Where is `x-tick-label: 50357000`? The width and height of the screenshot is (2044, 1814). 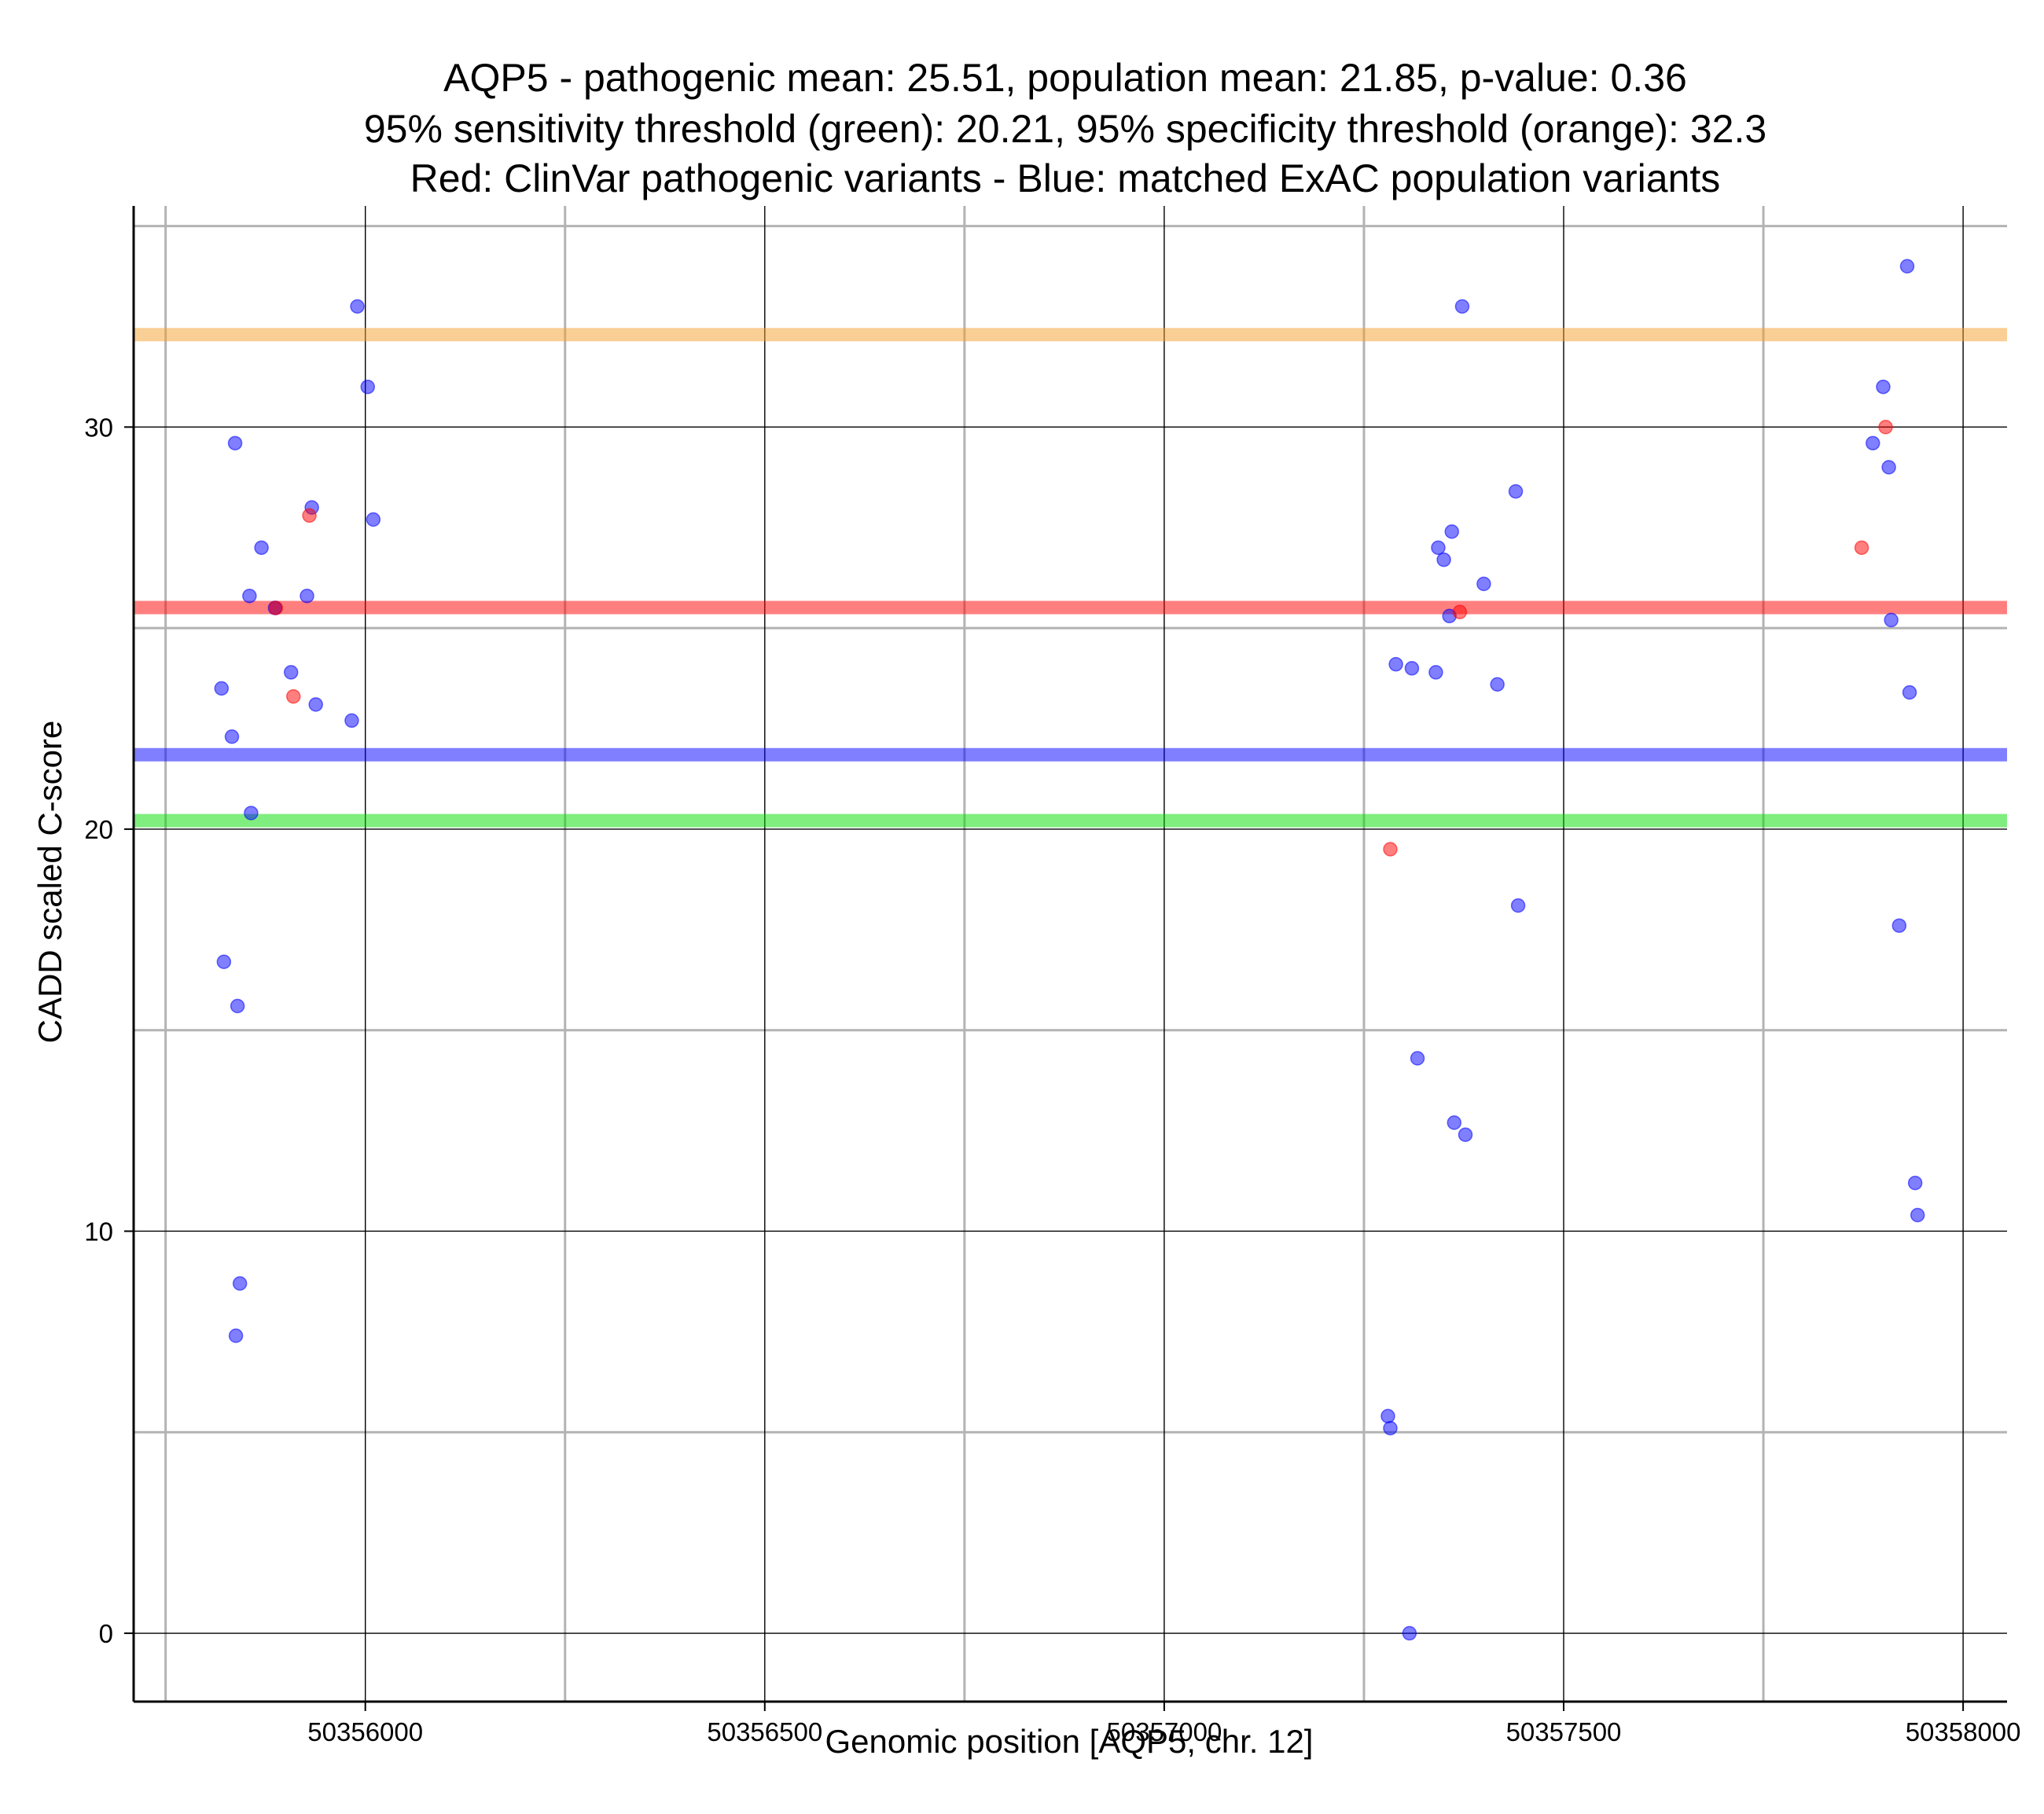 x-tick-label: 50357000 is located at coordinates (1164, 1732).